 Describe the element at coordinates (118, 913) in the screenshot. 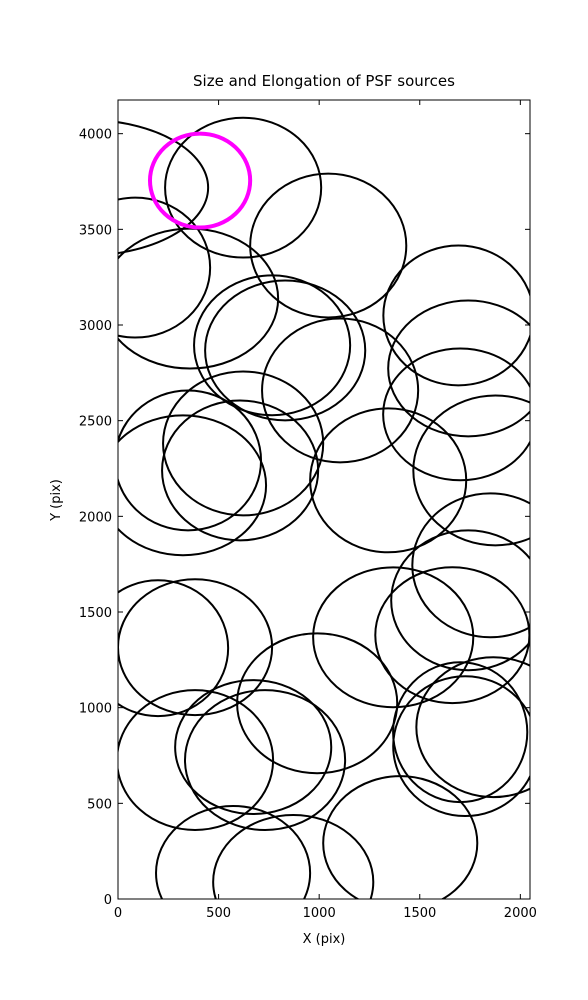

I see `x-tick-label: 0` at that location.